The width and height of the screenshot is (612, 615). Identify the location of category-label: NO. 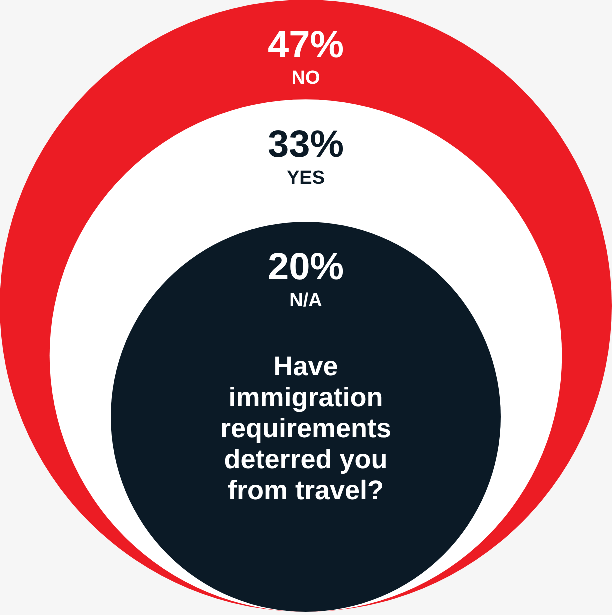
(306, 79).